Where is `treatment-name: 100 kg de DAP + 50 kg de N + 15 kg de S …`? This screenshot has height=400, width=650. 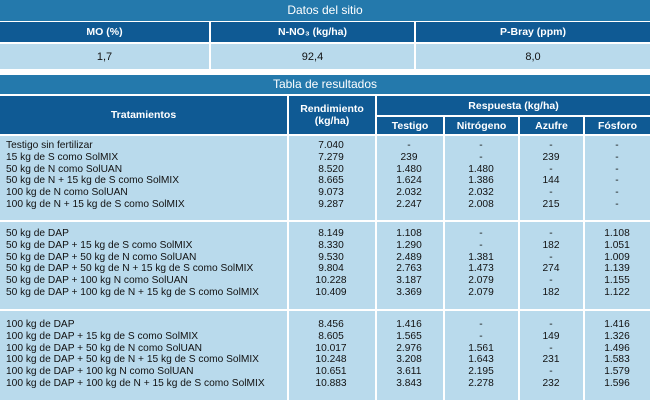
treatment-name: 100 kg de DAP + 50 kg de N + 15 kg de S … is located at coordinates (132, 360).